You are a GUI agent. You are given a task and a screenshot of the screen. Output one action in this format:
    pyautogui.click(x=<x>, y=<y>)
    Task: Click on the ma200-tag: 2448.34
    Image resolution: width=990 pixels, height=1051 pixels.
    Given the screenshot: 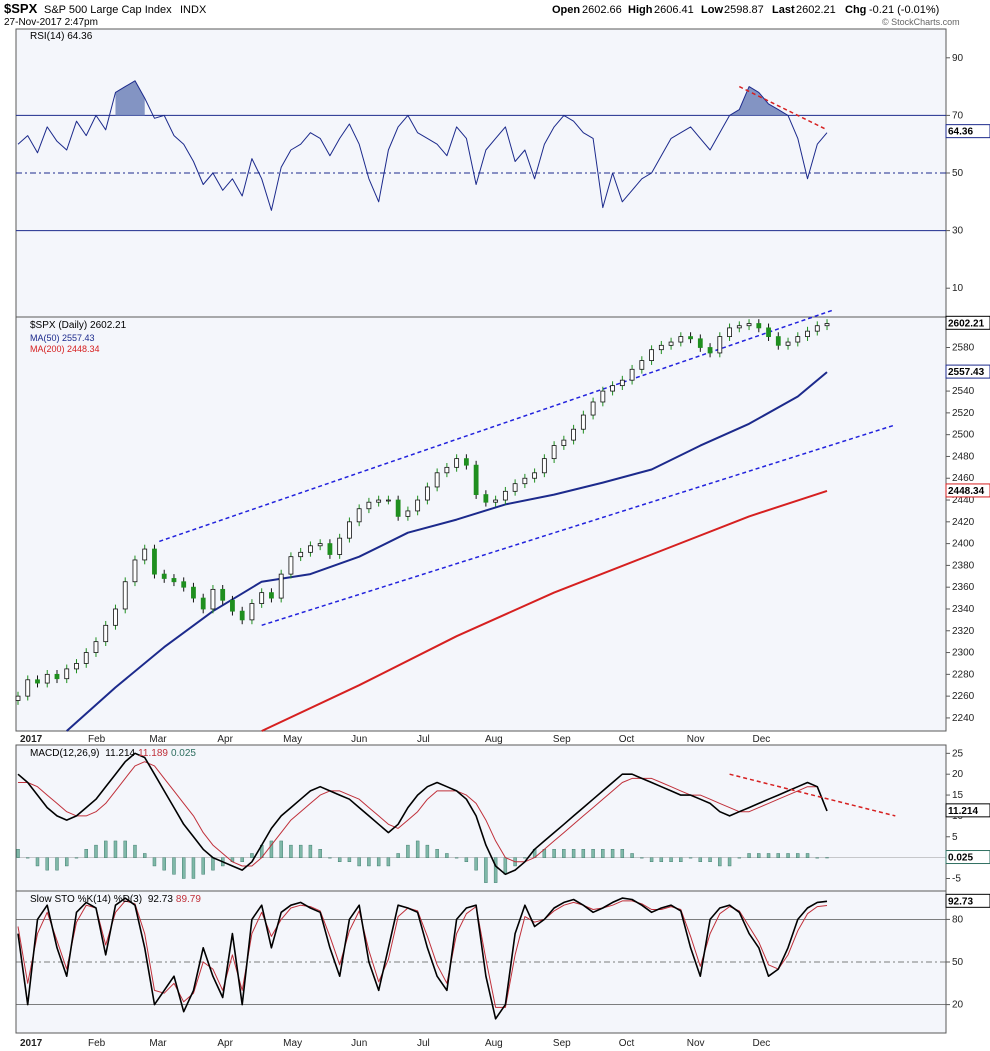 What is the action you would take?
    pyautogui.click(x=966, y=491)
    